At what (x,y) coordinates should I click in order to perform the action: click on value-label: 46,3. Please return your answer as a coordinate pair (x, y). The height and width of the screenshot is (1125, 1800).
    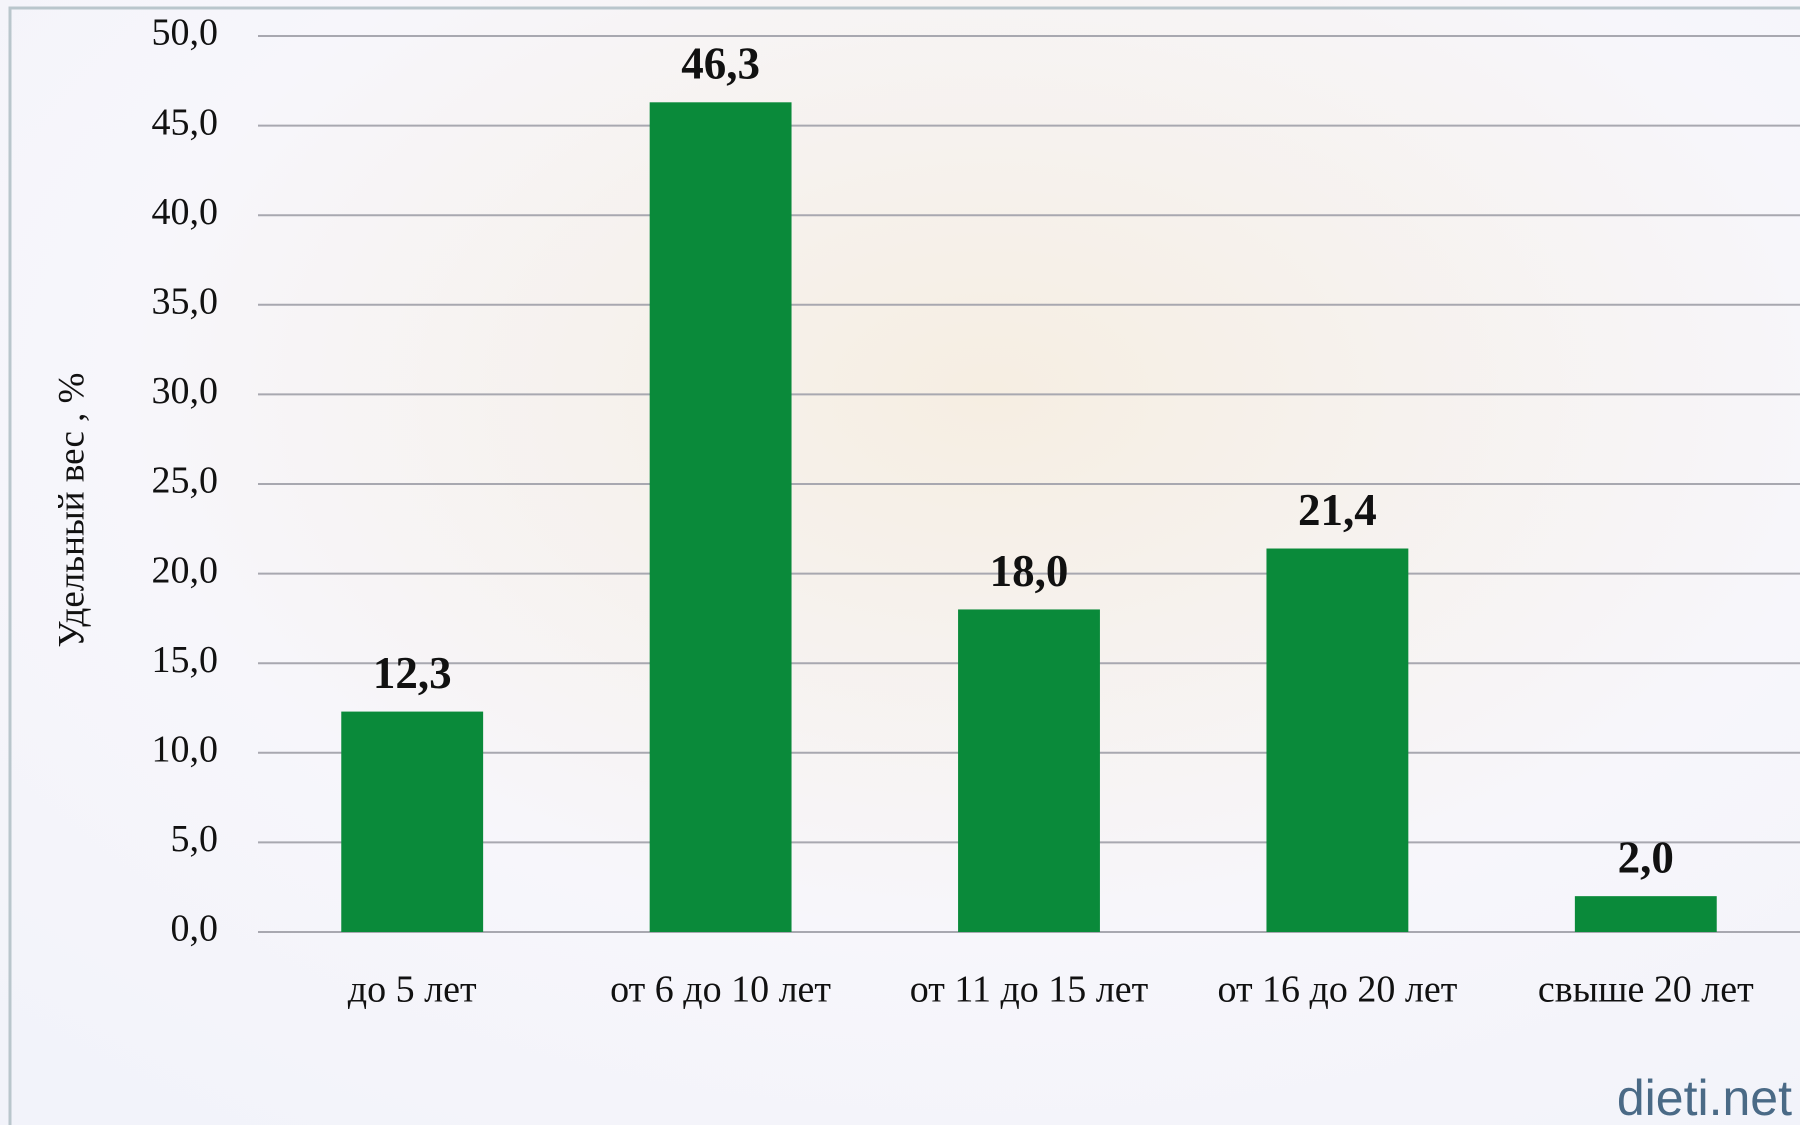
    Looking at the image, I should click on (720, 64).